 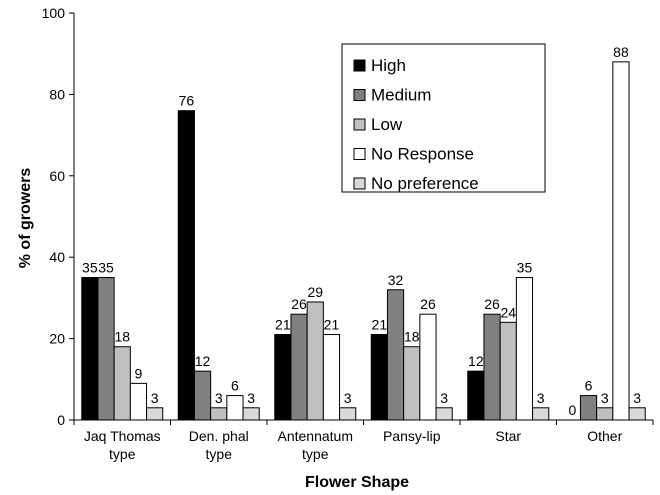 What do you see at coordinates (54, 13) in the screenshot?
I see `y-tick-label: 100` at bounding box center [54, 13].